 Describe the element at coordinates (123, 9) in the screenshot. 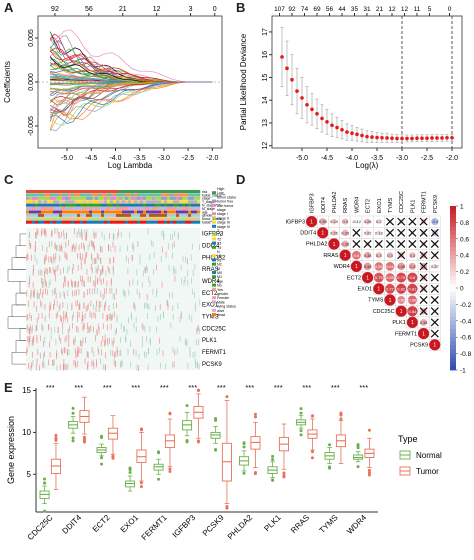

I see `top-tick-label: 21` at that location.